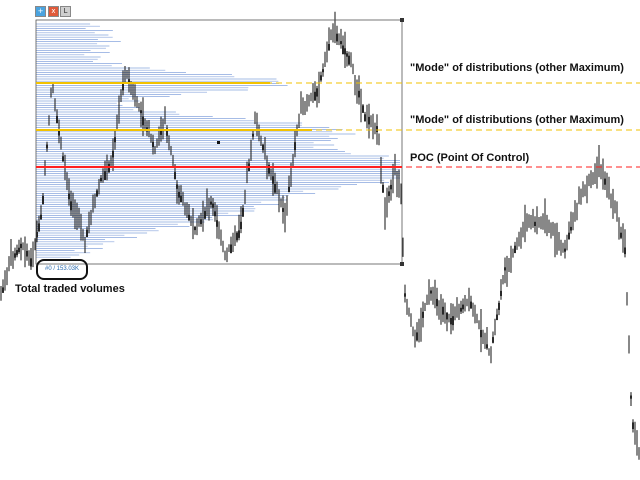 The width and height of the screenshot is (640, 480). What do you see at coordinates (517, 120) in the screenshot?
I see `mode-2-label: "Mode" of distributions (other Maximum)` at bounding box center [517, 120].